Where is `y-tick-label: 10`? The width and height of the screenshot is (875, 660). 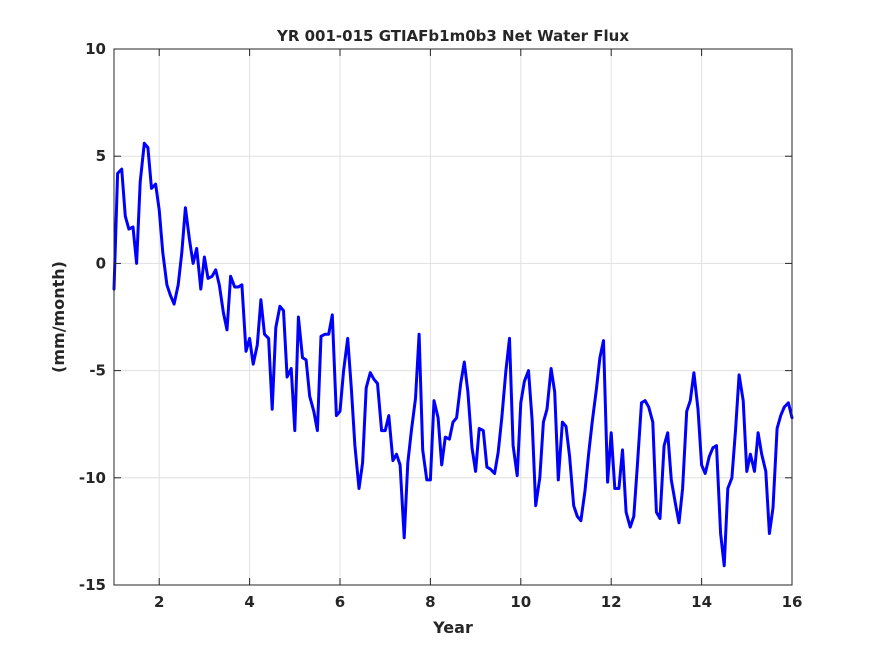 y-tick-label: 10 is located at coordinates (95, 49).